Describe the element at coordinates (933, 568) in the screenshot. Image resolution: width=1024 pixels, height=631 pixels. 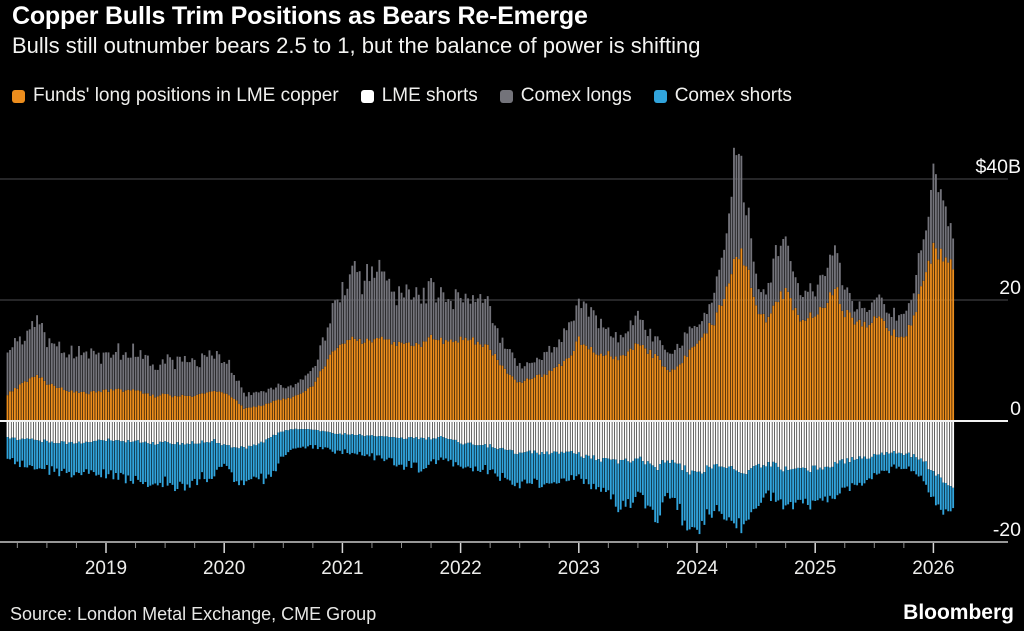
I see `x-tick-label-2026: 2026` at that location.